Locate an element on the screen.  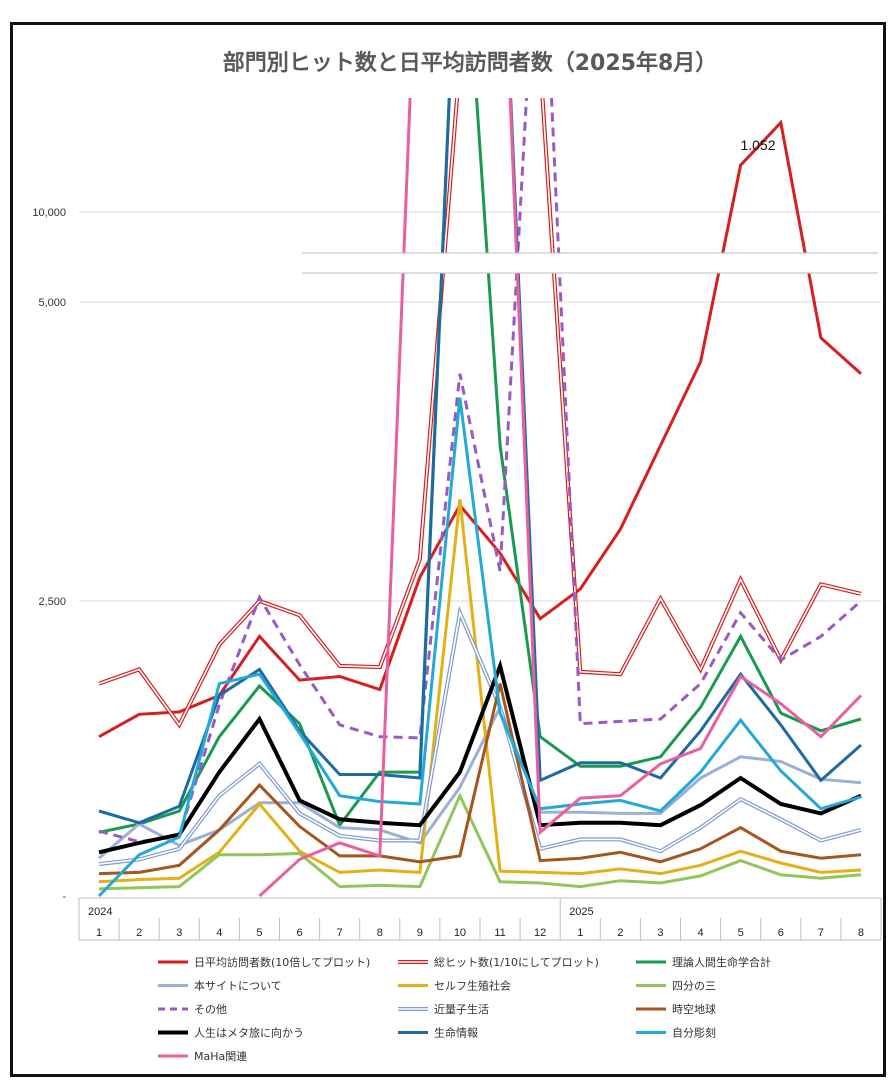
axis-break is located at coordinates (590, 263).